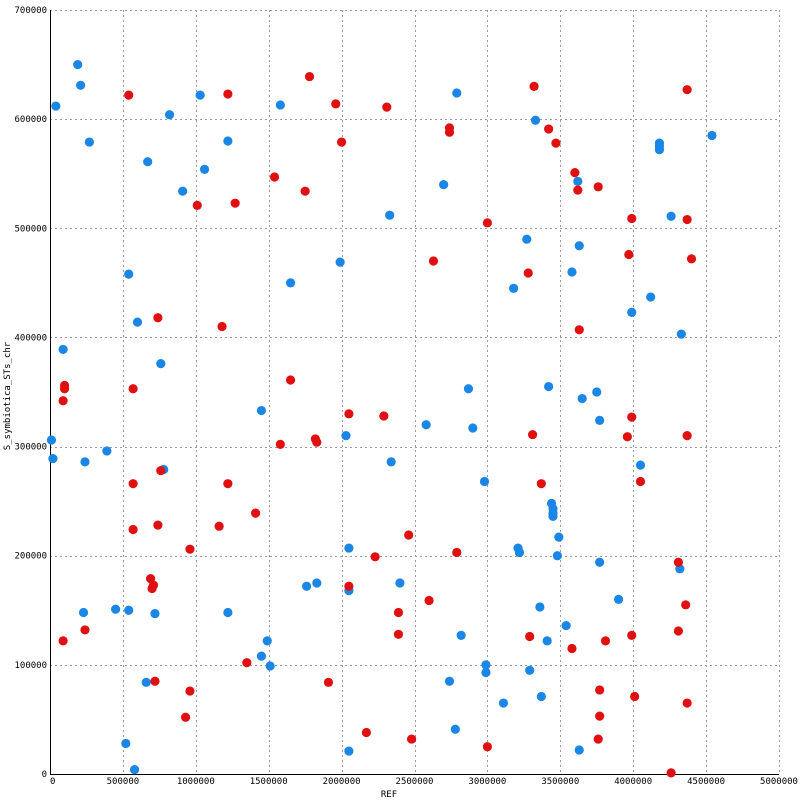 This screenshot has height=800, width=800. What do you see at coordinates (415, 782) in the screenshot?
I see `x-tick-label: 2500000` at bounding box center [415, 782].